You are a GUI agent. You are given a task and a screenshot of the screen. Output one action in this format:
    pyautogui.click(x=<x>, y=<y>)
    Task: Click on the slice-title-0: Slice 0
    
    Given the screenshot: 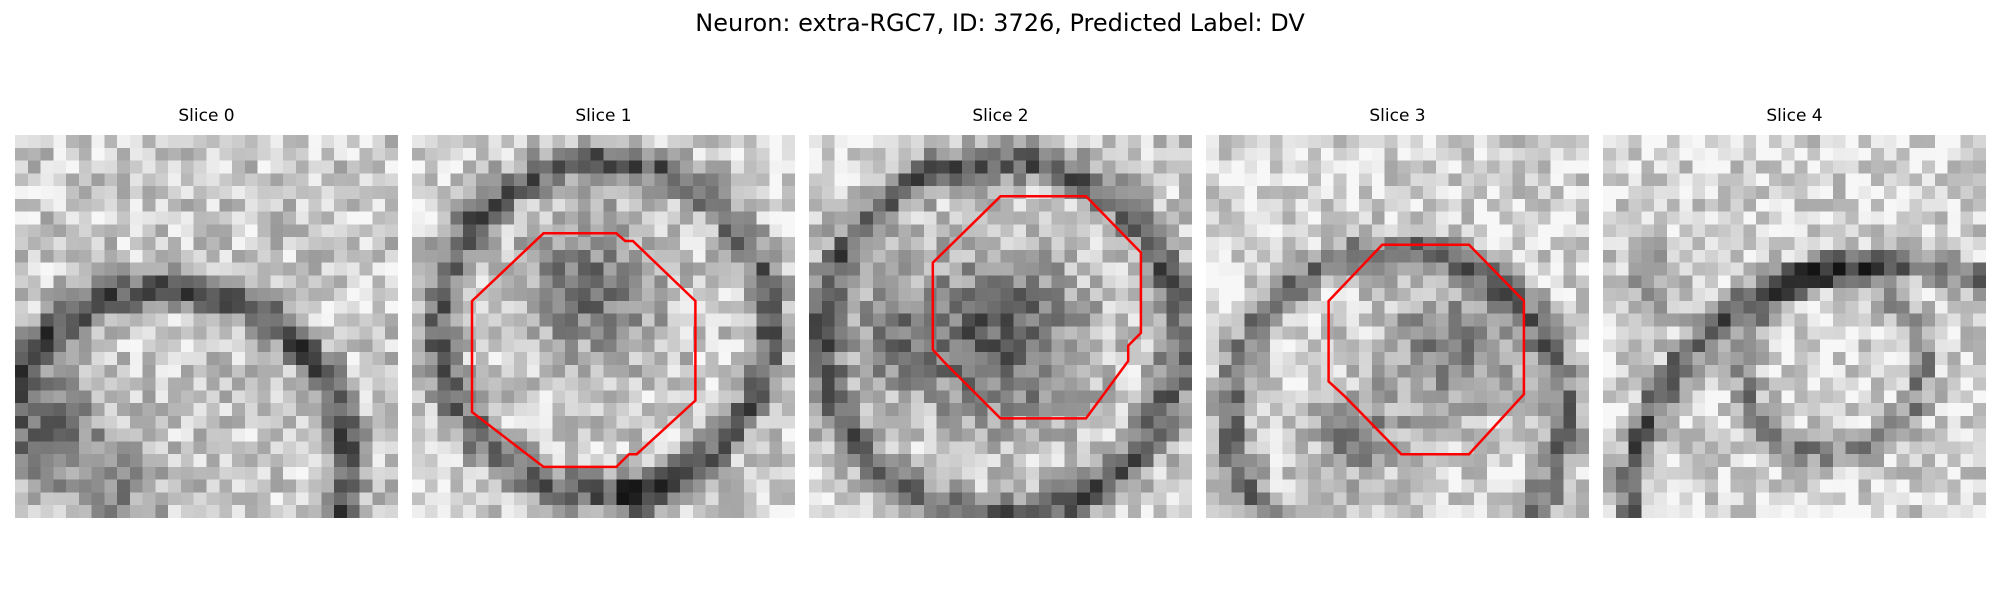 What is the action you would take?
    pyautogui.click(x=206, y=116)
    